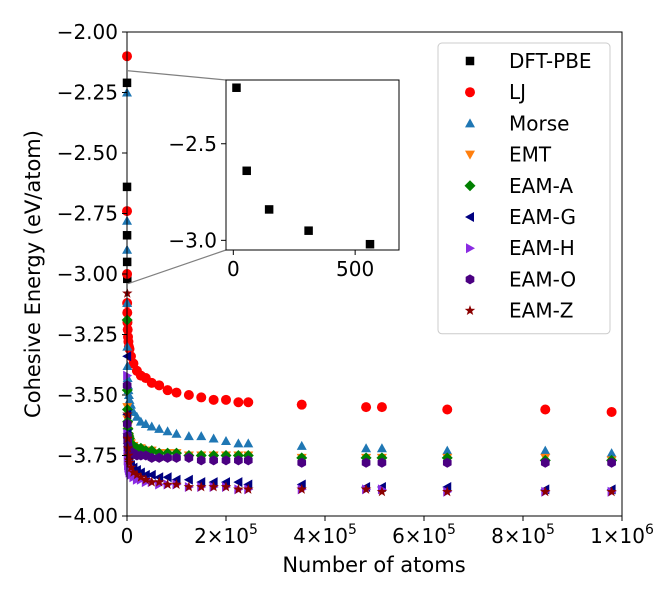  What do you see at coordinates (517, 92) in the screenshot?
I see `legend-label-lj: LJ` at bounding box center [517, 92].